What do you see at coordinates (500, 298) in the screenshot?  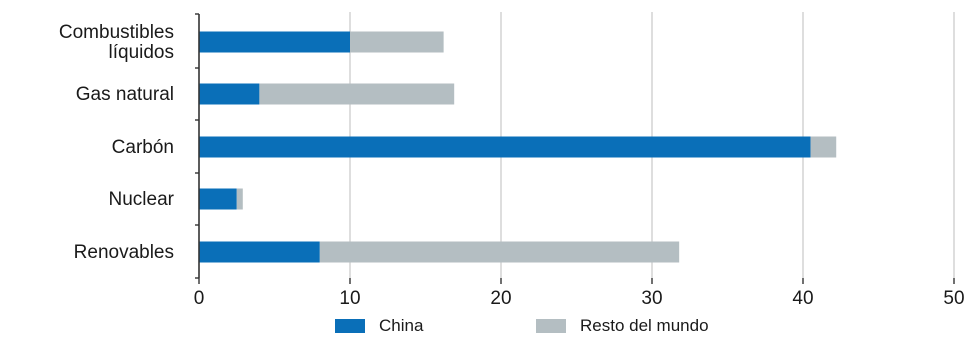 I see `x-tick-label: 20` at bounding box center [500, 298].